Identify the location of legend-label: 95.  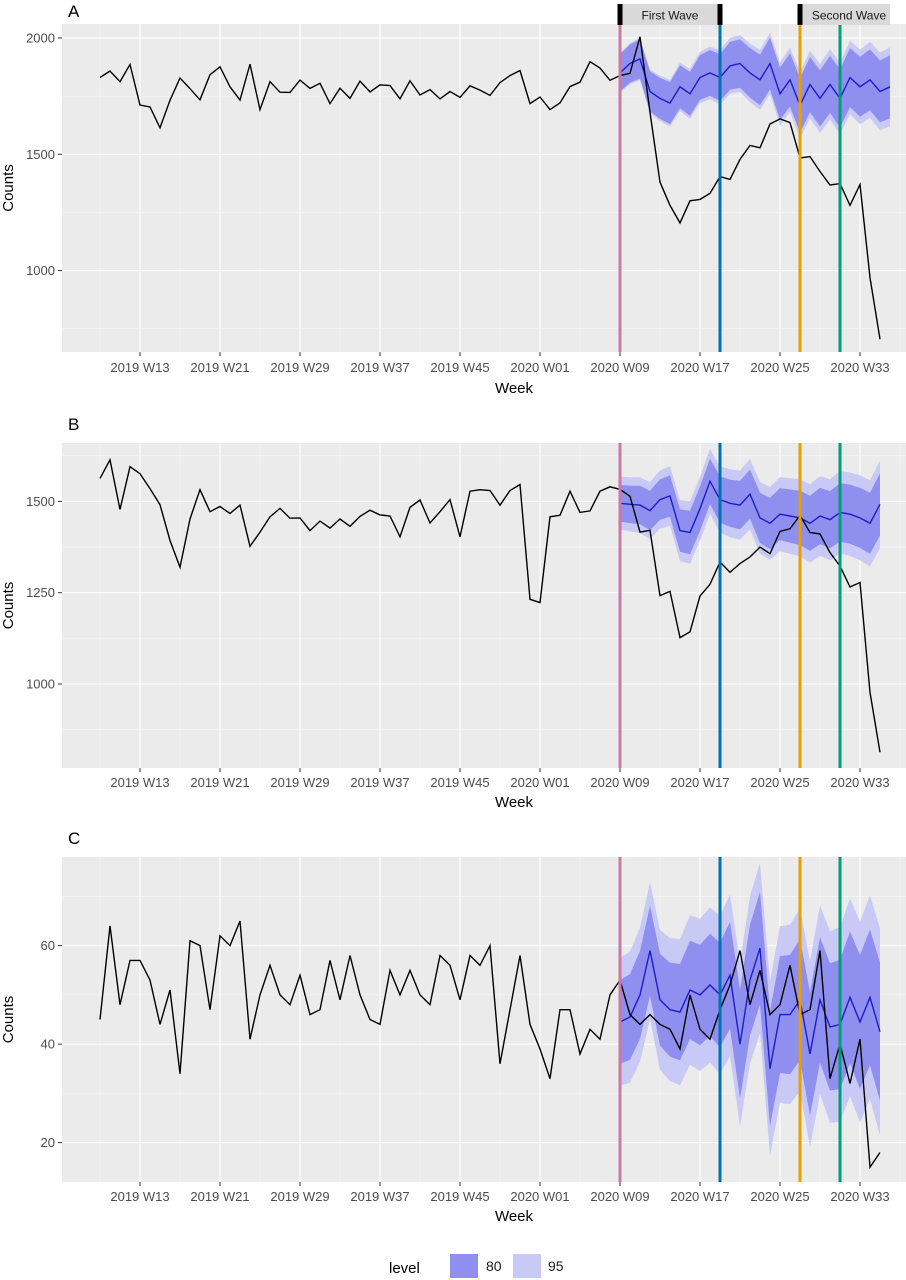
(556, 1266).